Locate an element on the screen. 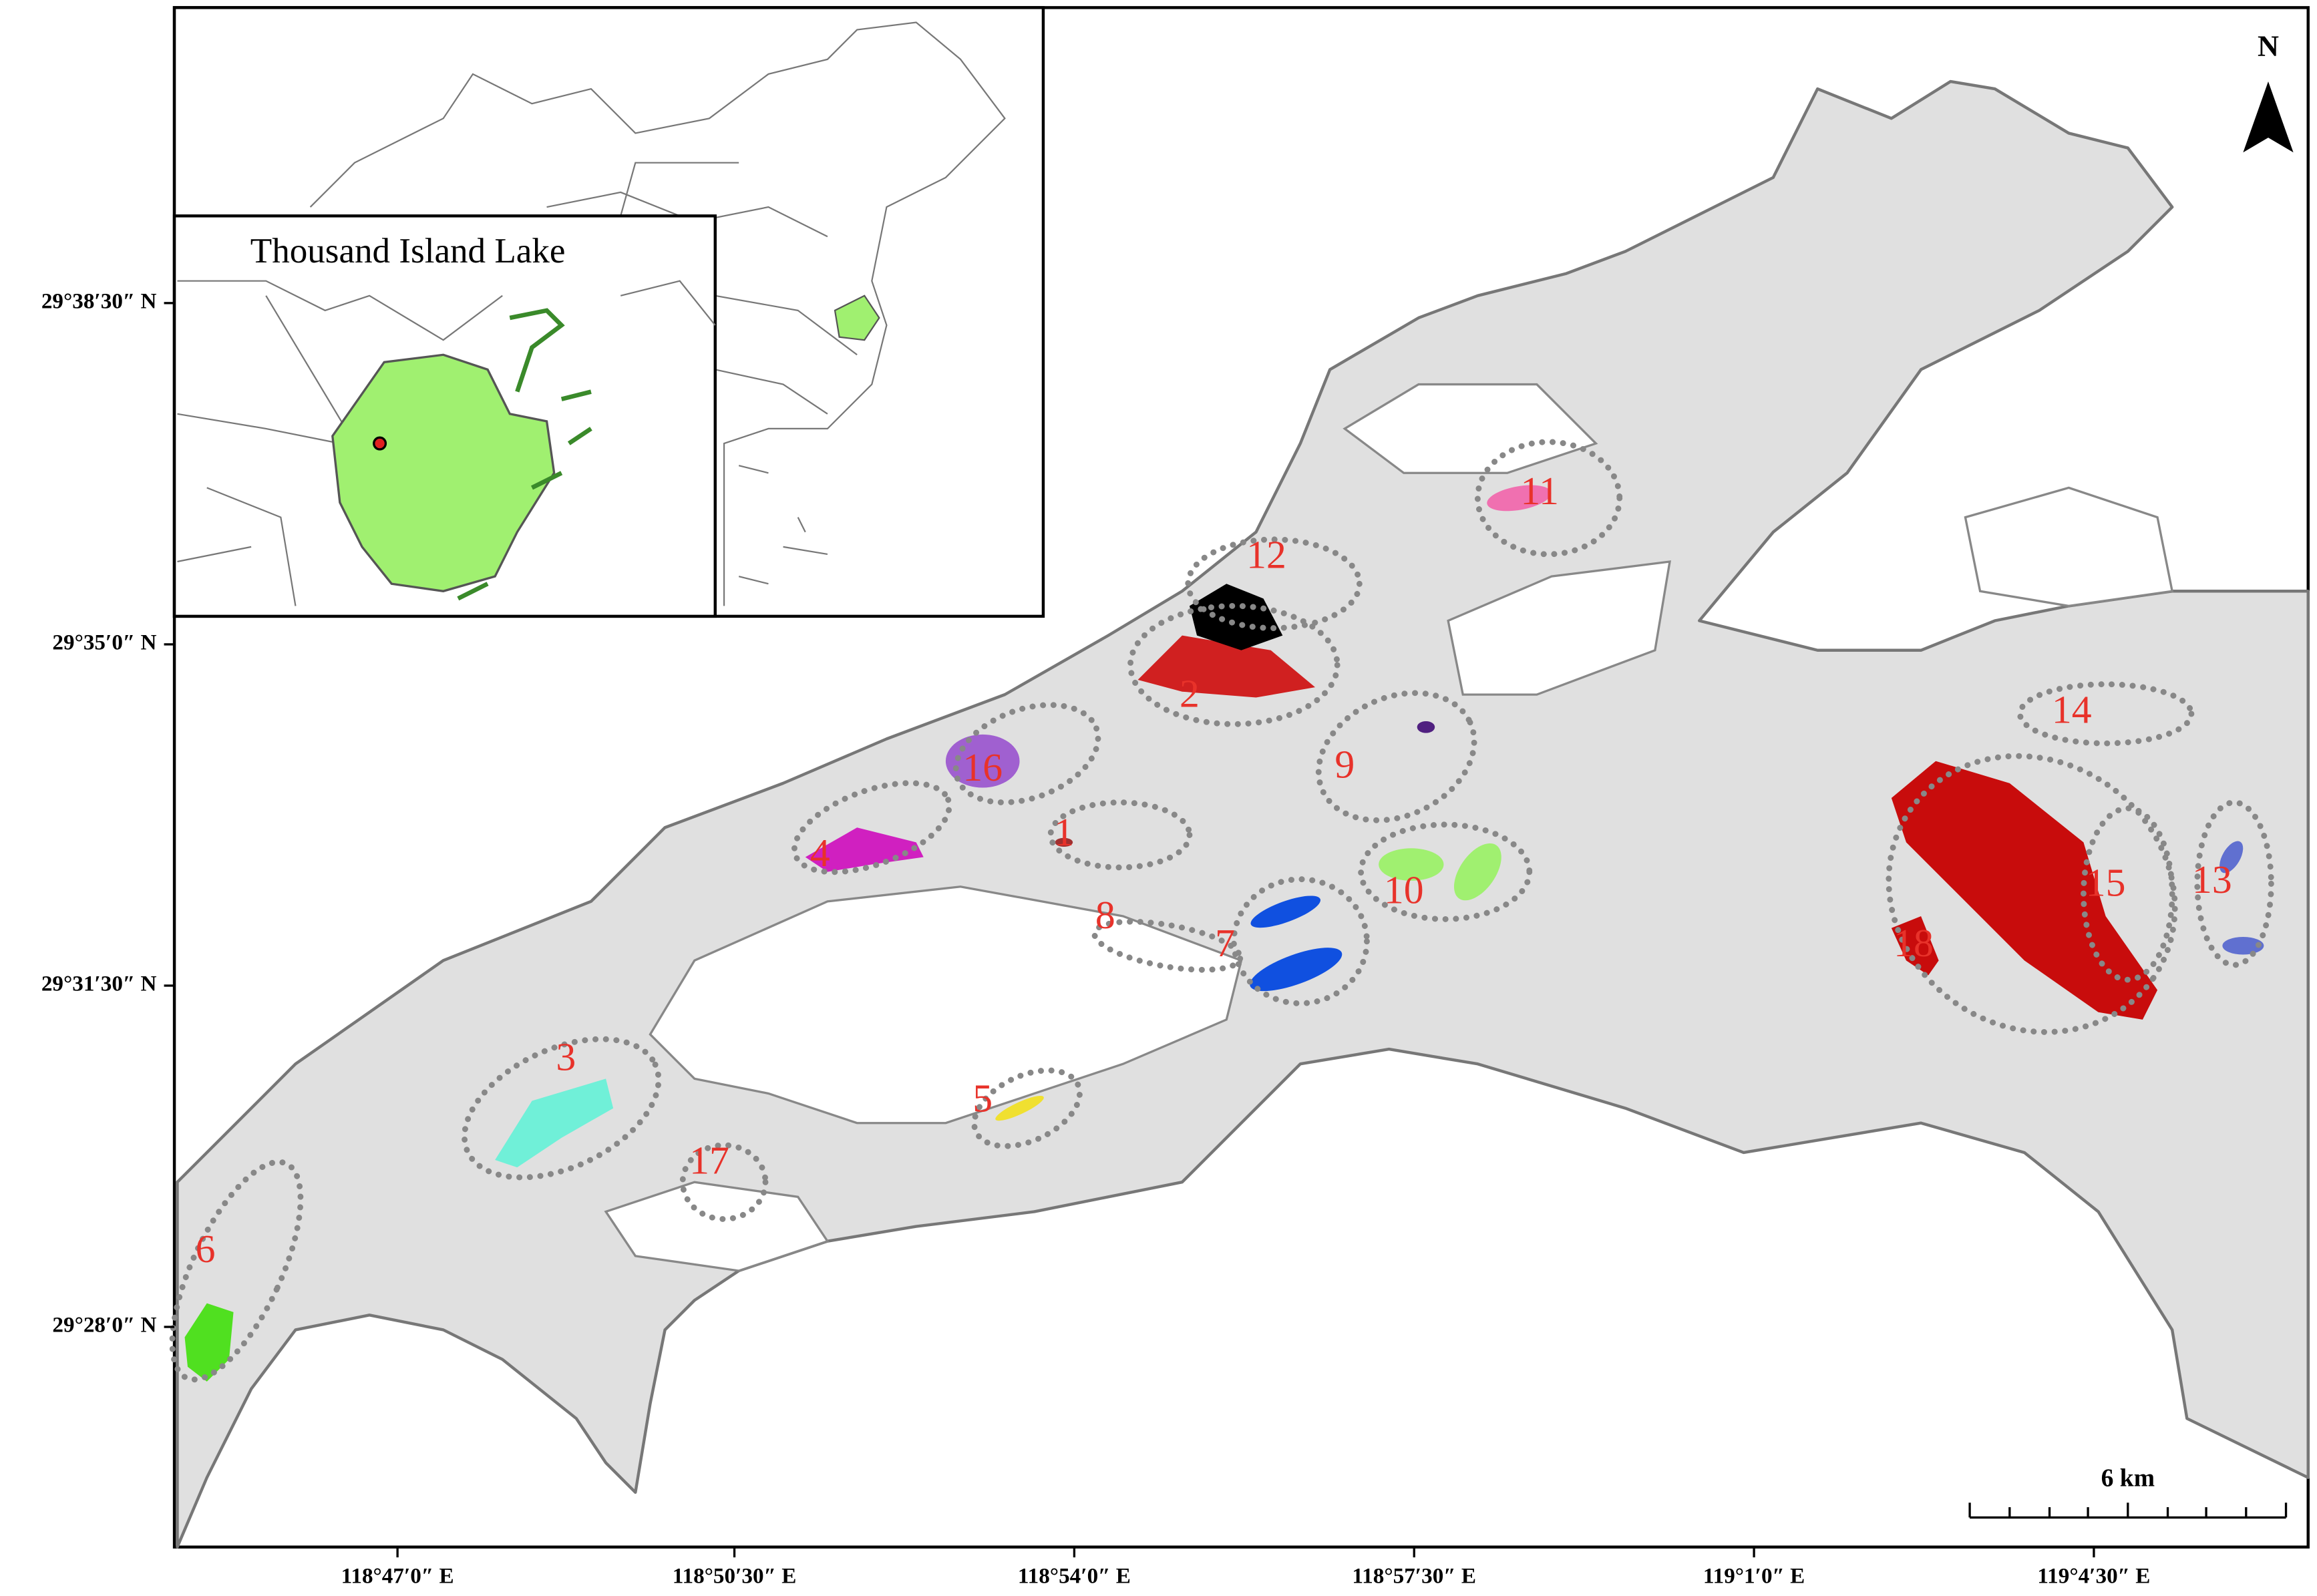  site-label: 7 is located at coordinates (1225, 943).